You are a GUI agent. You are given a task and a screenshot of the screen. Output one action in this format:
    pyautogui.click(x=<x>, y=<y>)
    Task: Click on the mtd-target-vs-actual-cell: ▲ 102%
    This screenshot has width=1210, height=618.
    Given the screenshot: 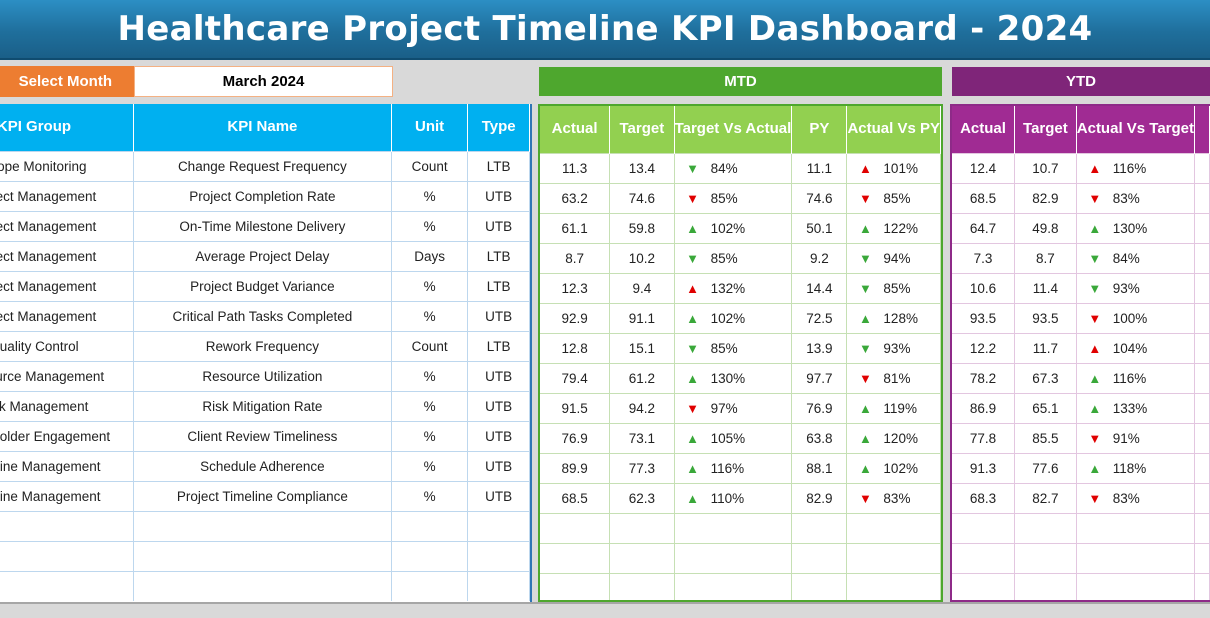 What is the action you would take?
    pyautogui.click(x=733, y=227)
    